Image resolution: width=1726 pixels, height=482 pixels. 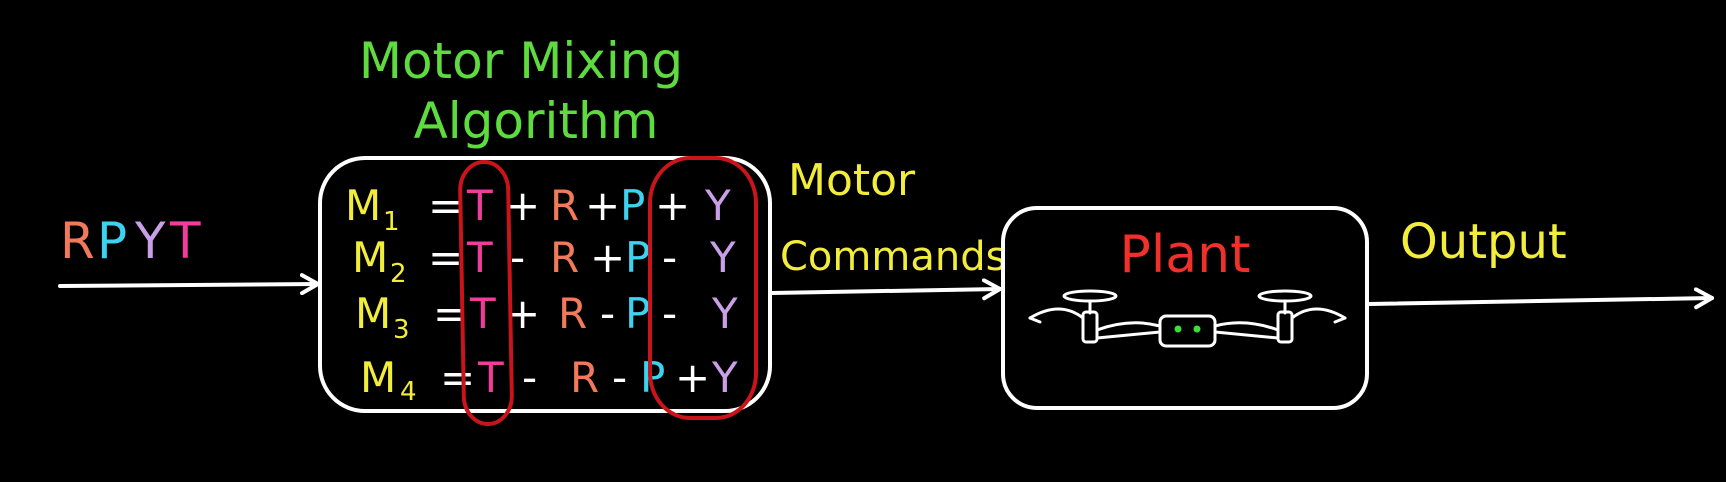 I want to click on input-letter-p: P, so click(x=112, y=241).